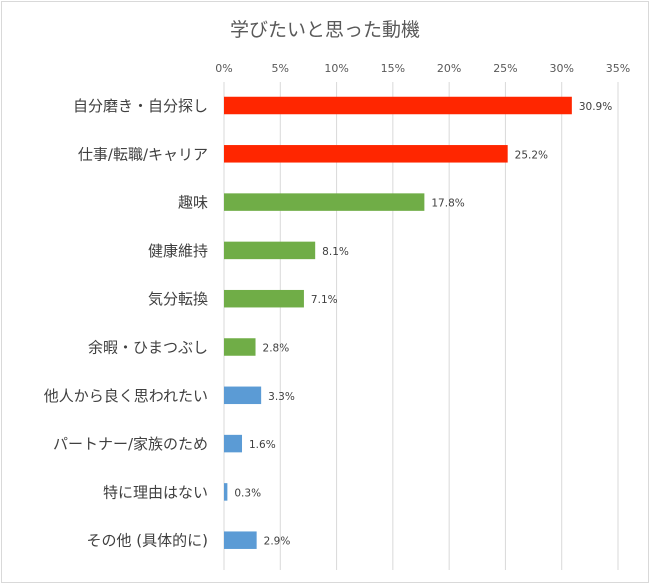 This screenshot has height=584, width=650. Describe the element at coordinates (531, 155) in the screenshot. I see `data-label: 25.2%` at that location.